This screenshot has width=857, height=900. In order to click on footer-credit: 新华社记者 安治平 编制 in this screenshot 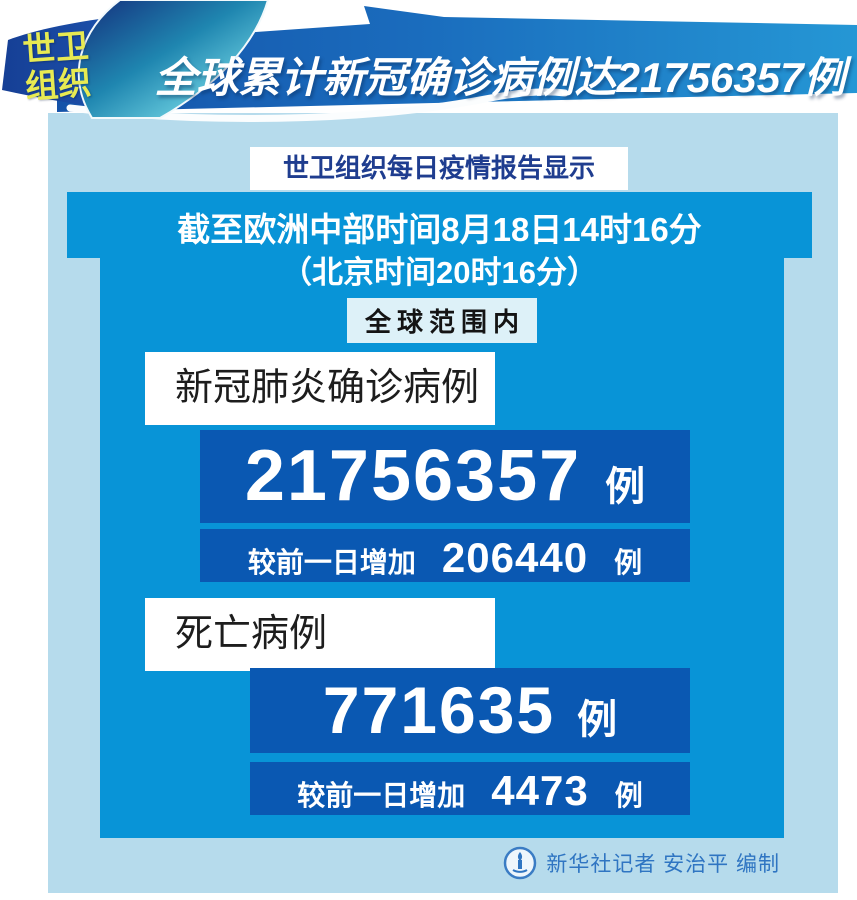, I will do `click(641, 863)`.